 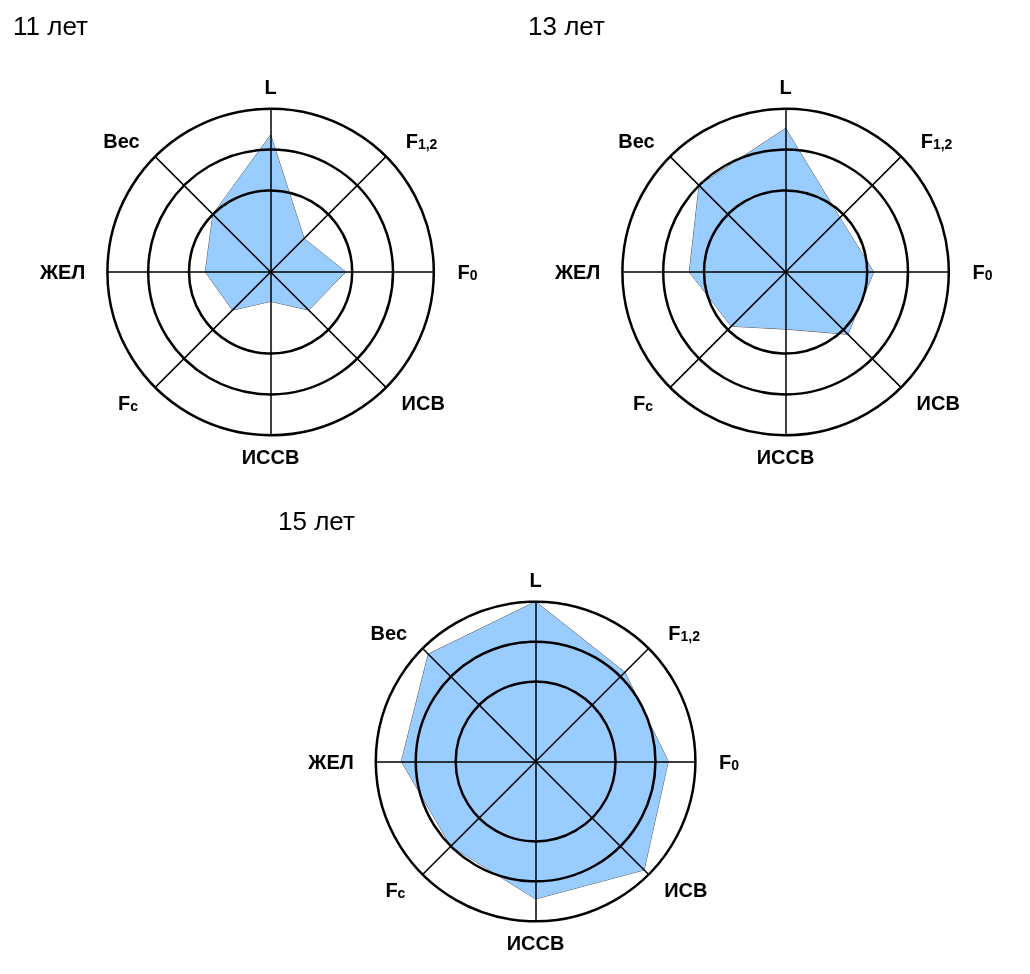 What do you see at coordinates (566, 26) in the screenshot?
I see `chart-title: 13 лет` at bounding box center [566, 26].